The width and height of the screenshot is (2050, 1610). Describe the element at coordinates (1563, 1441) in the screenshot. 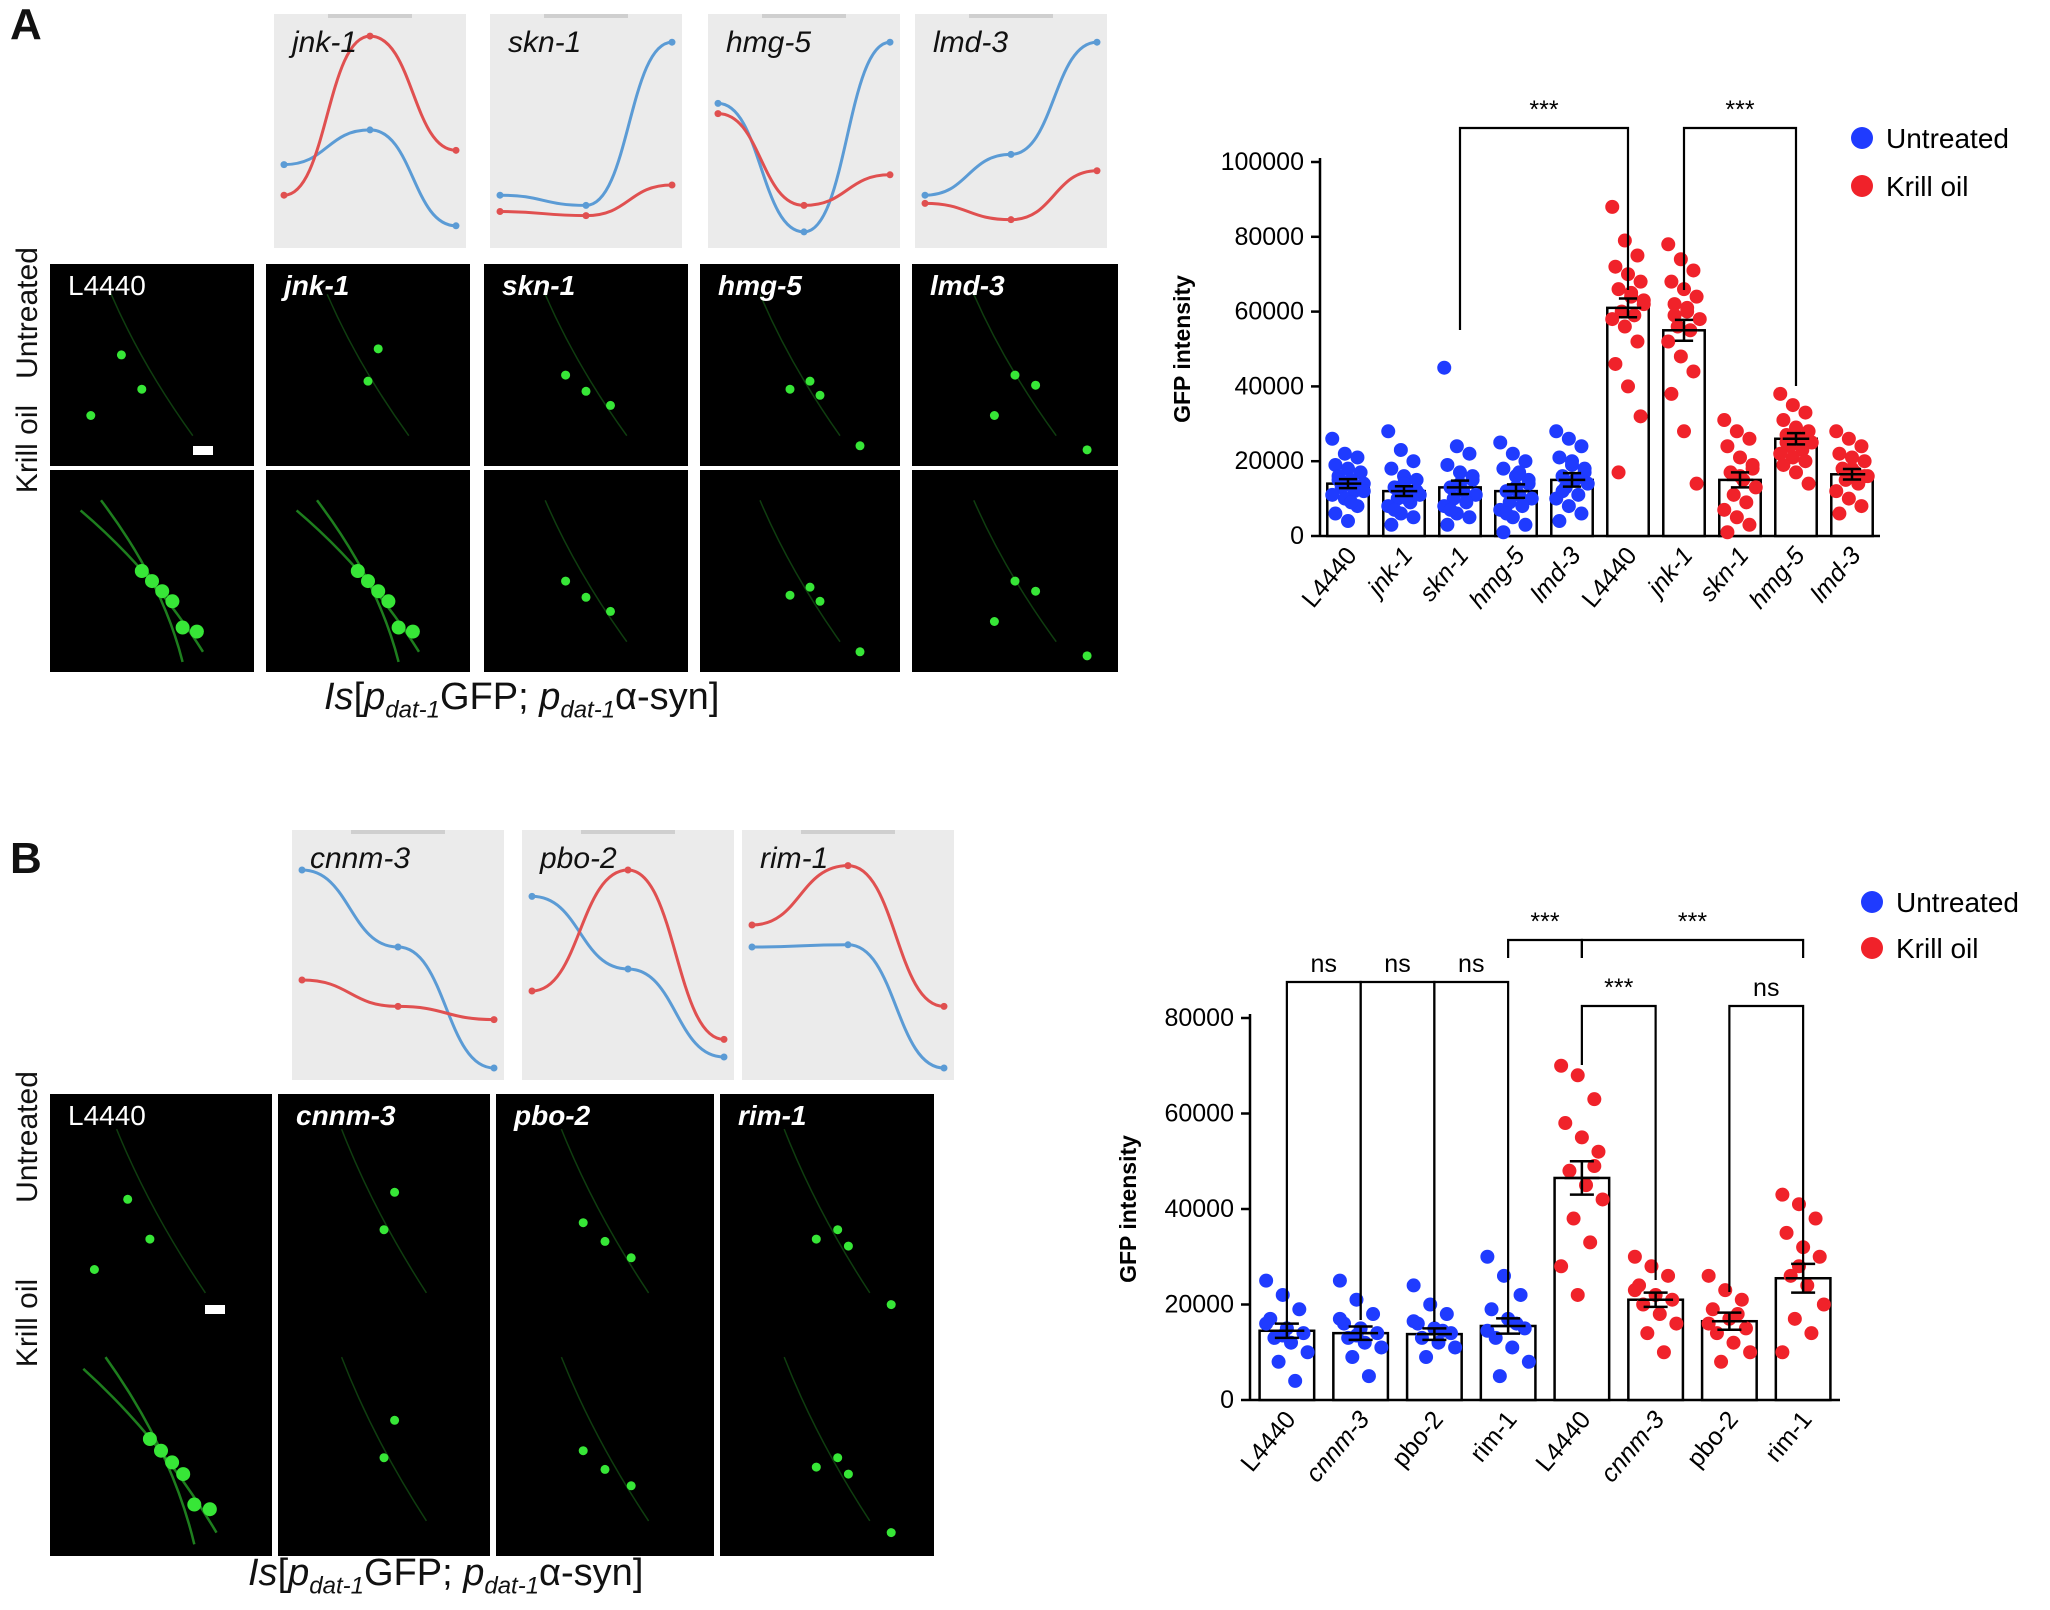

I see `x-tick-label: L4440` at that location.